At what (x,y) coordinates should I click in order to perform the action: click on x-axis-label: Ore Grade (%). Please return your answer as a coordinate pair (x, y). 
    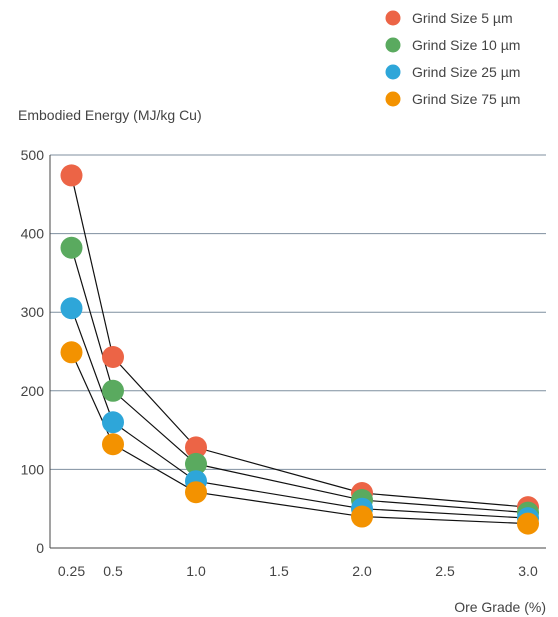
    Looking at the image, I should click on (500, 607).